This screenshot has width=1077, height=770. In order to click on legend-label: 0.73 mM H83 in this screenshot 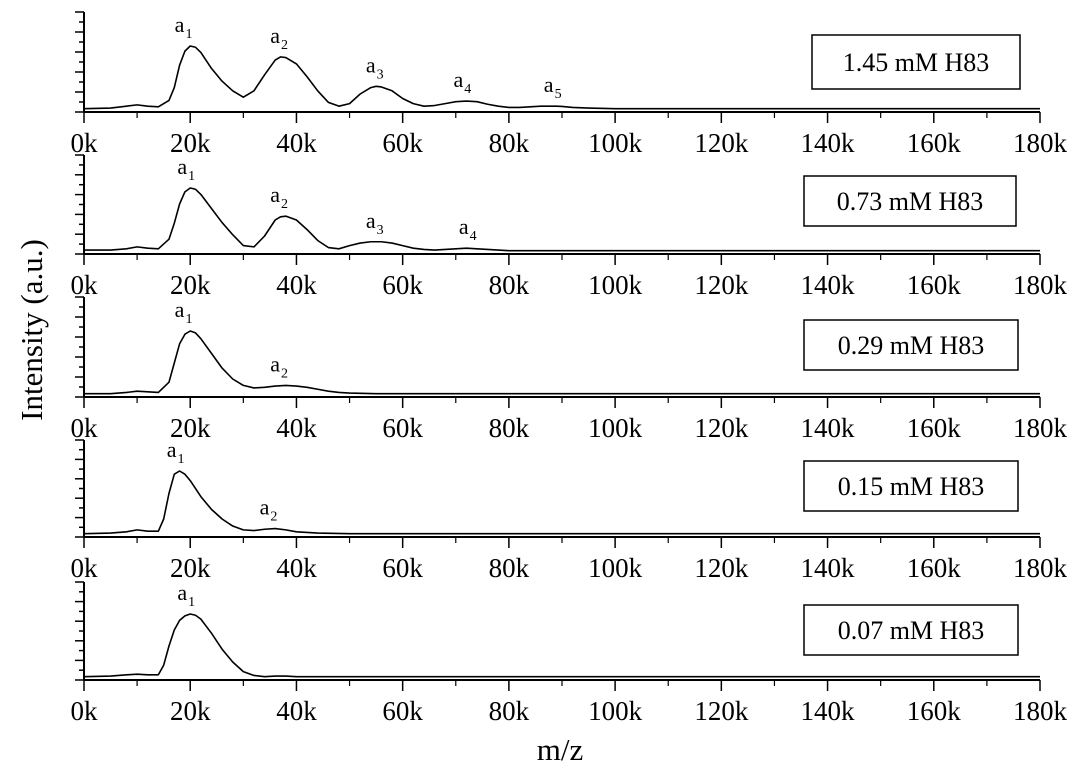, I will do `click(910, 201)`.